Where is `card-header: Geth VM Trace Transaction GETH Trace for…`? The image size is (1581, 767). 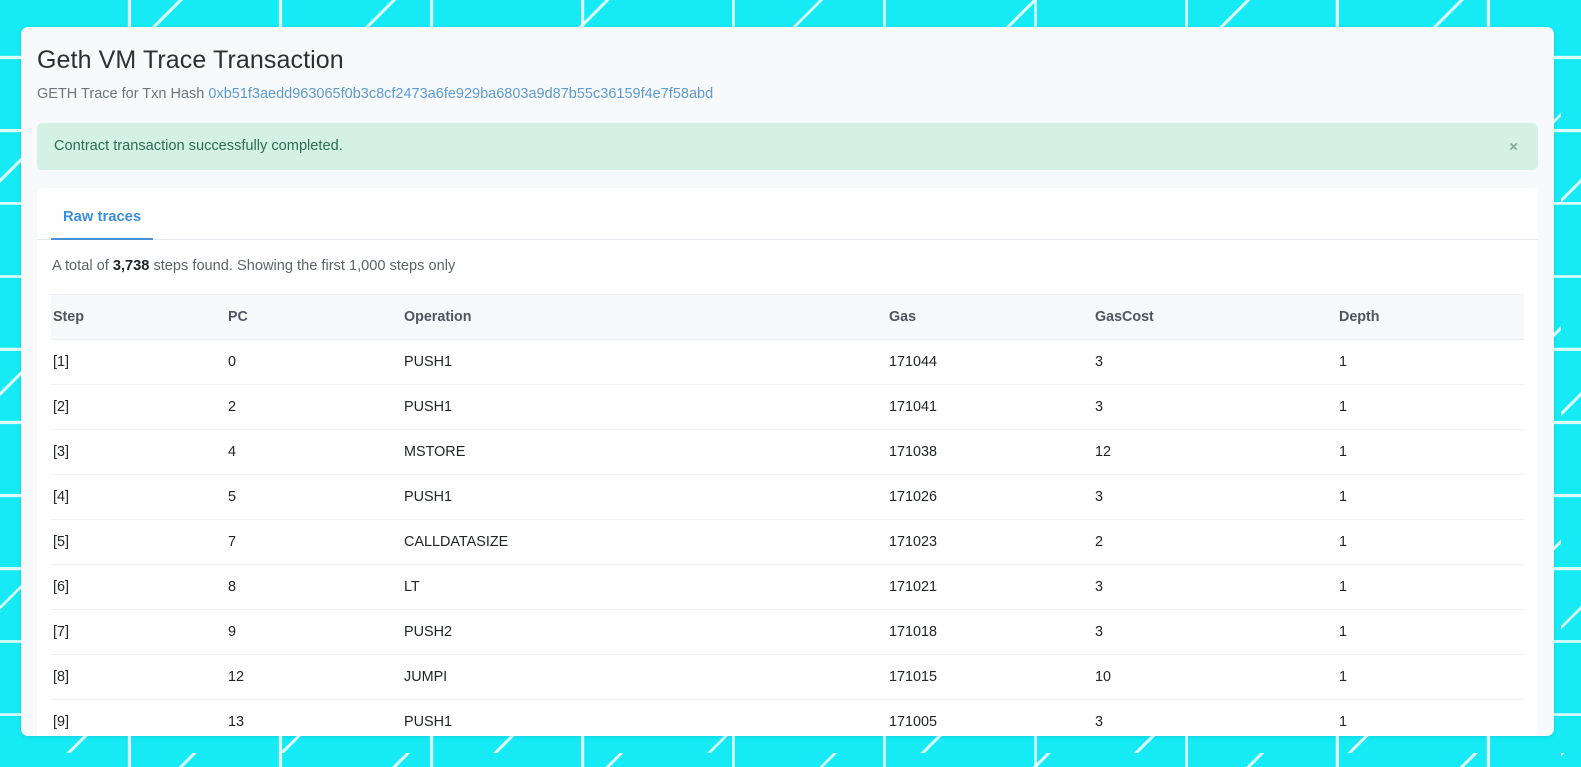 card-header: Geth VM Trace Transaction GETH Trace for… is located at coordinates (787, 65).